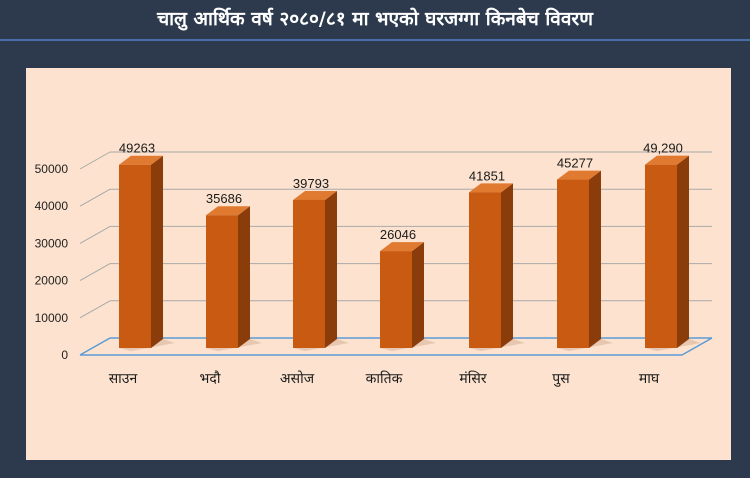 The width and height of the screenshot is (750, 478). What do you see at coordinates (487, 175) in the screenshot?
I see `data-label: 41851` at bounding box center [487, 175].